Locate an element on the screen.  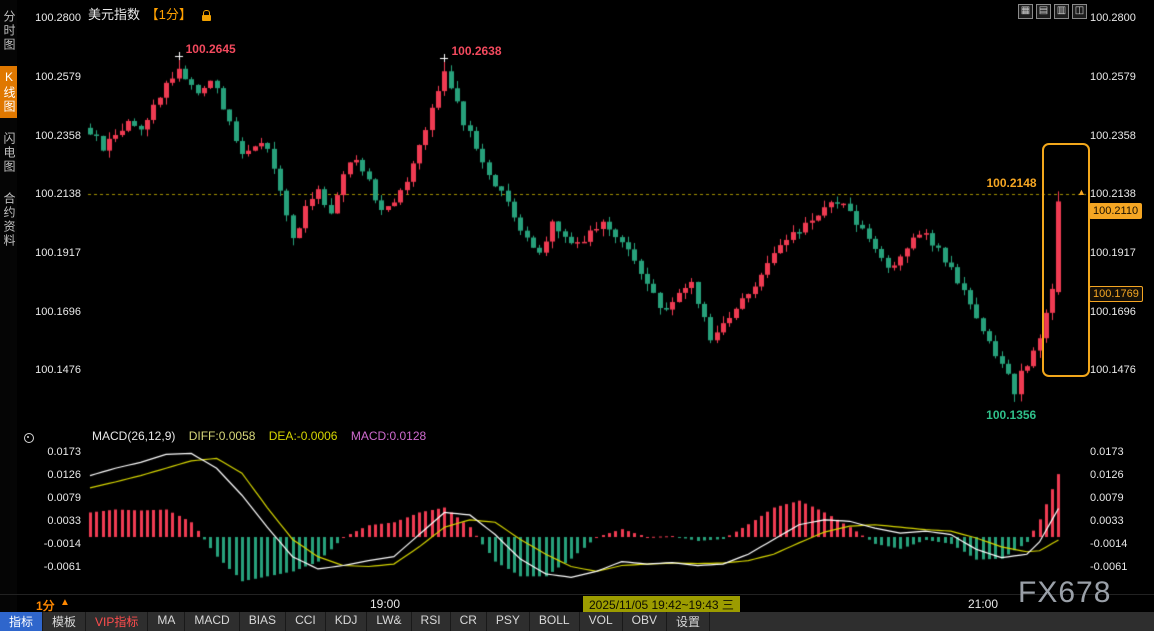
time-mark: 19:00 is located at coordinates (385, 604).